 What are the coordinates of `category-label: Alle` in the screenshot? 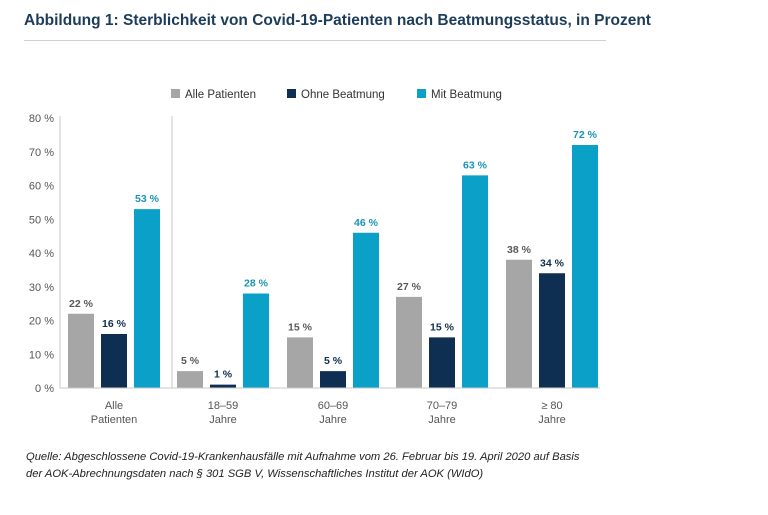 It's located at (114, 406).